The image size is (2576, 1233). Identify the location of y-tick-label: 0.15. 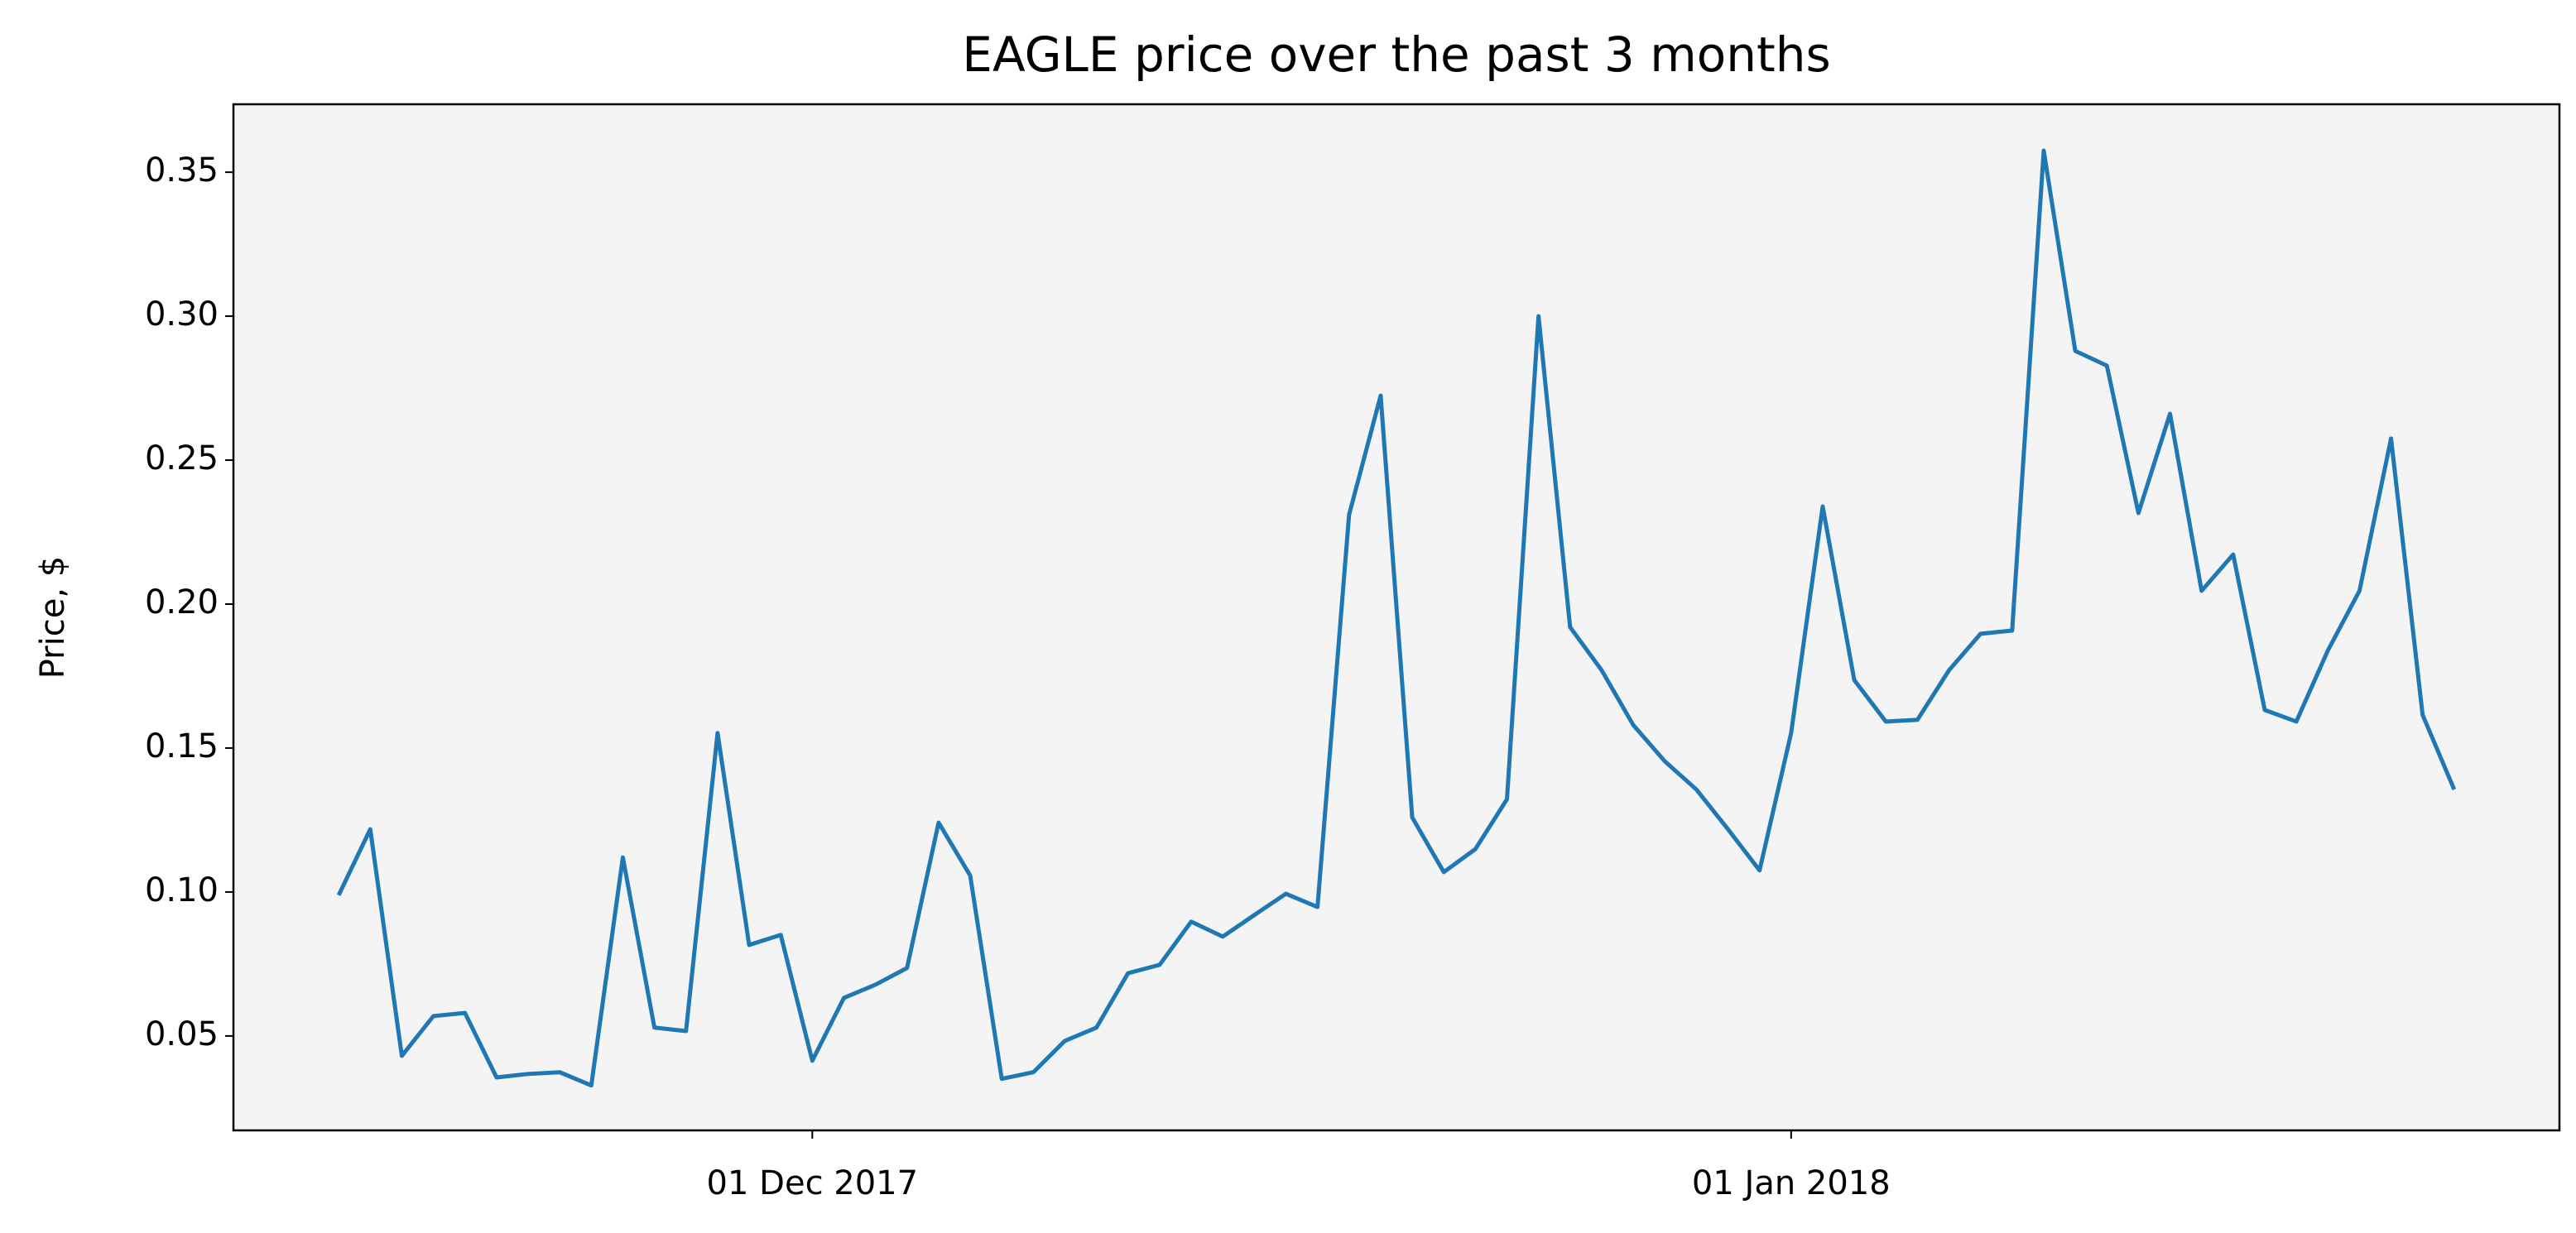
(182, 746).